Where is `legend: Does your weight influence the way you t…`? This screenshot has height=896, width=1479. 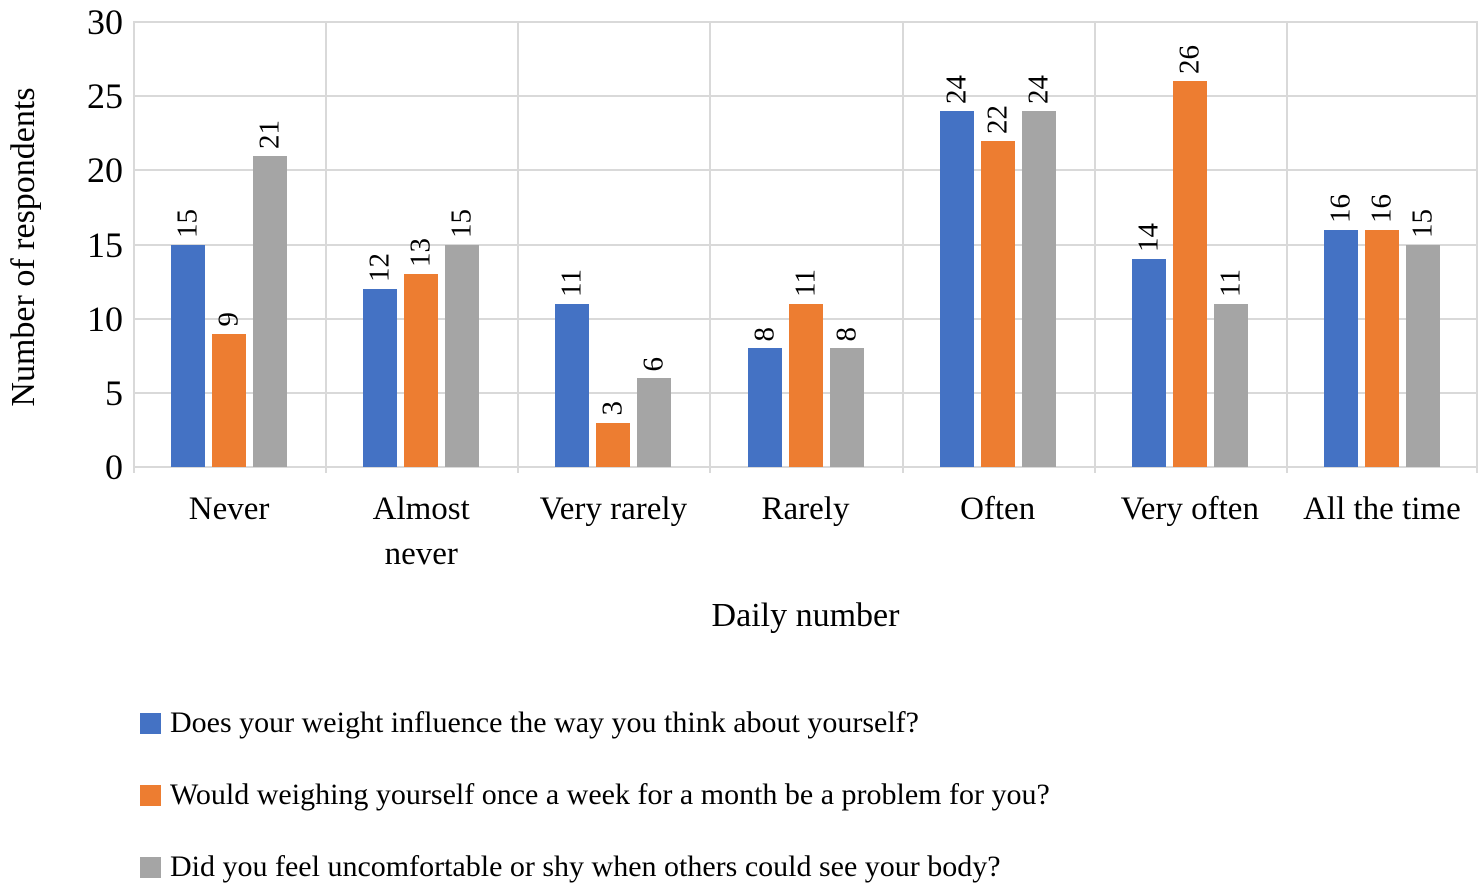
legend: Does your weight influence the way you t… is located at coordinates (595, 799).